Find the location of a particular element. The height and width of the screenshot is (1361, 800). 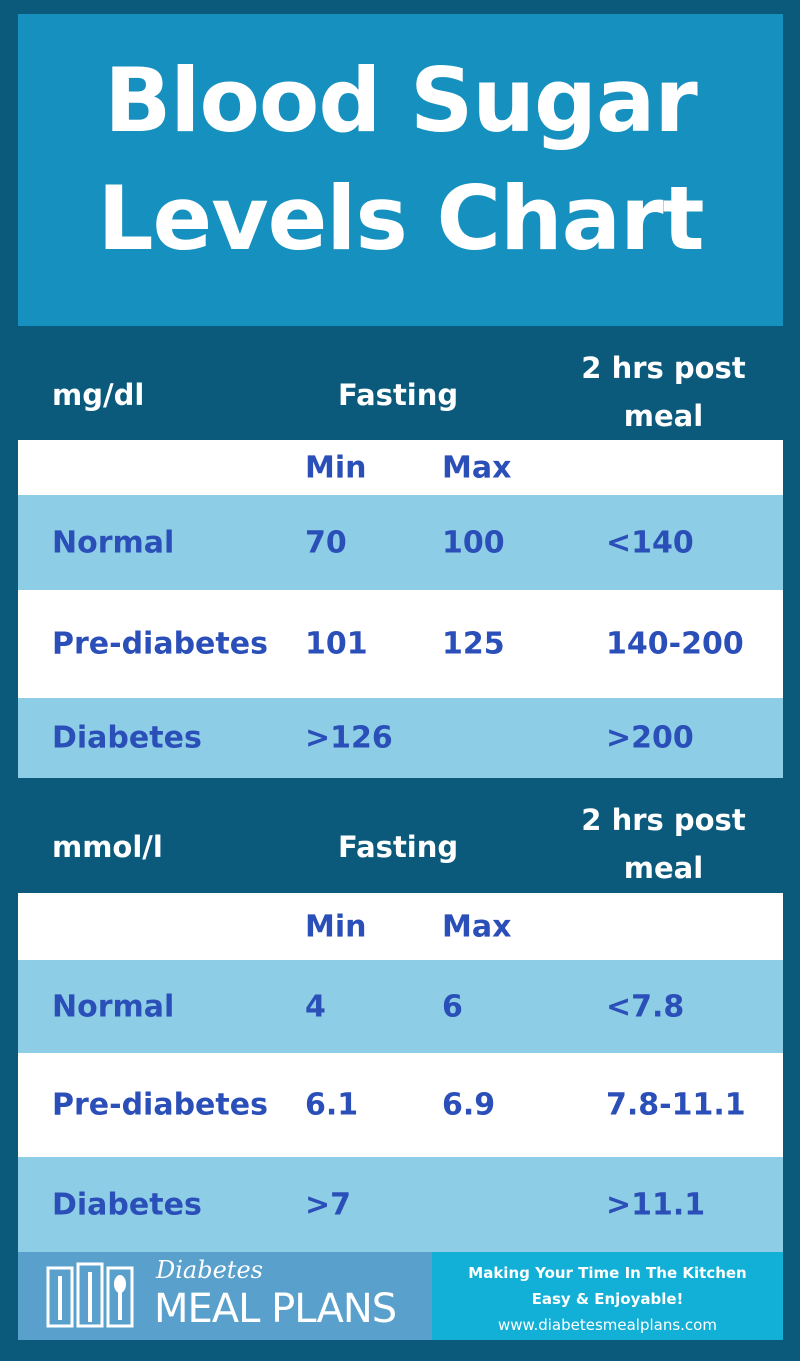

post-meal-value: <140 is located at coordinates (650, 542).